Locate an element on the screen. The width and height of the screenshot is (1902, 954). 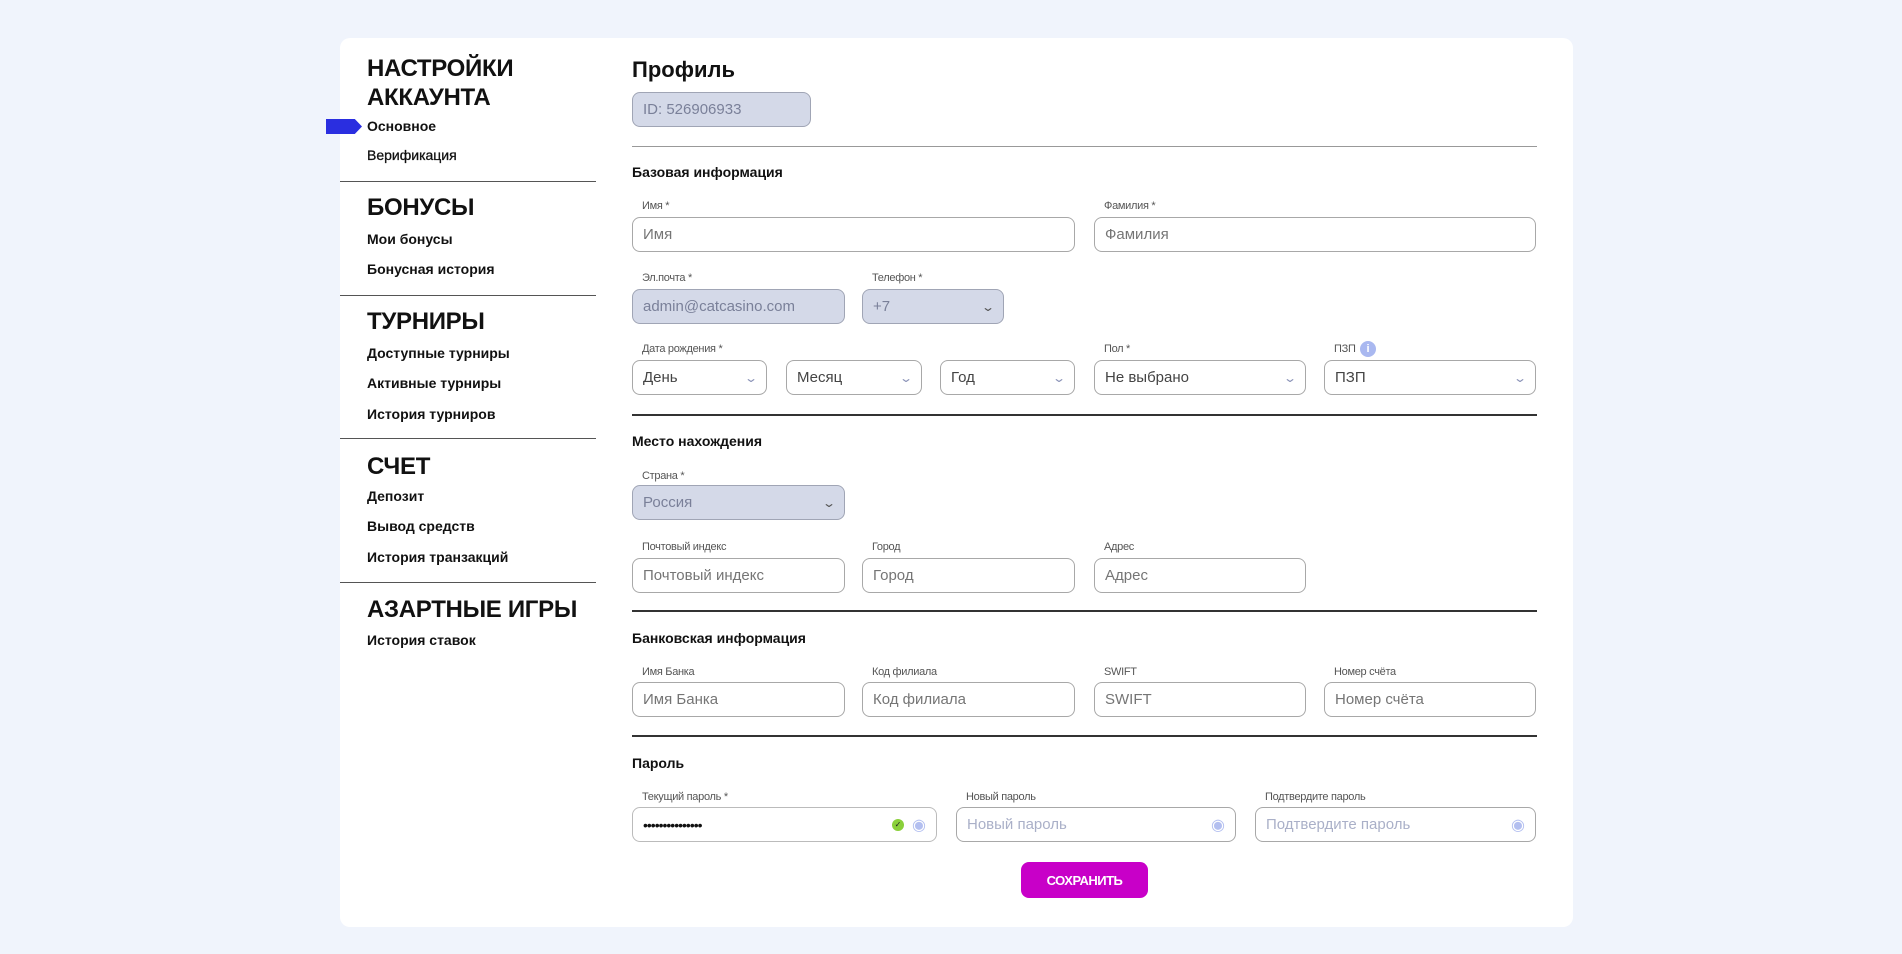
user-id-value: ID: 526906933 is located at coordinates (692, 109).